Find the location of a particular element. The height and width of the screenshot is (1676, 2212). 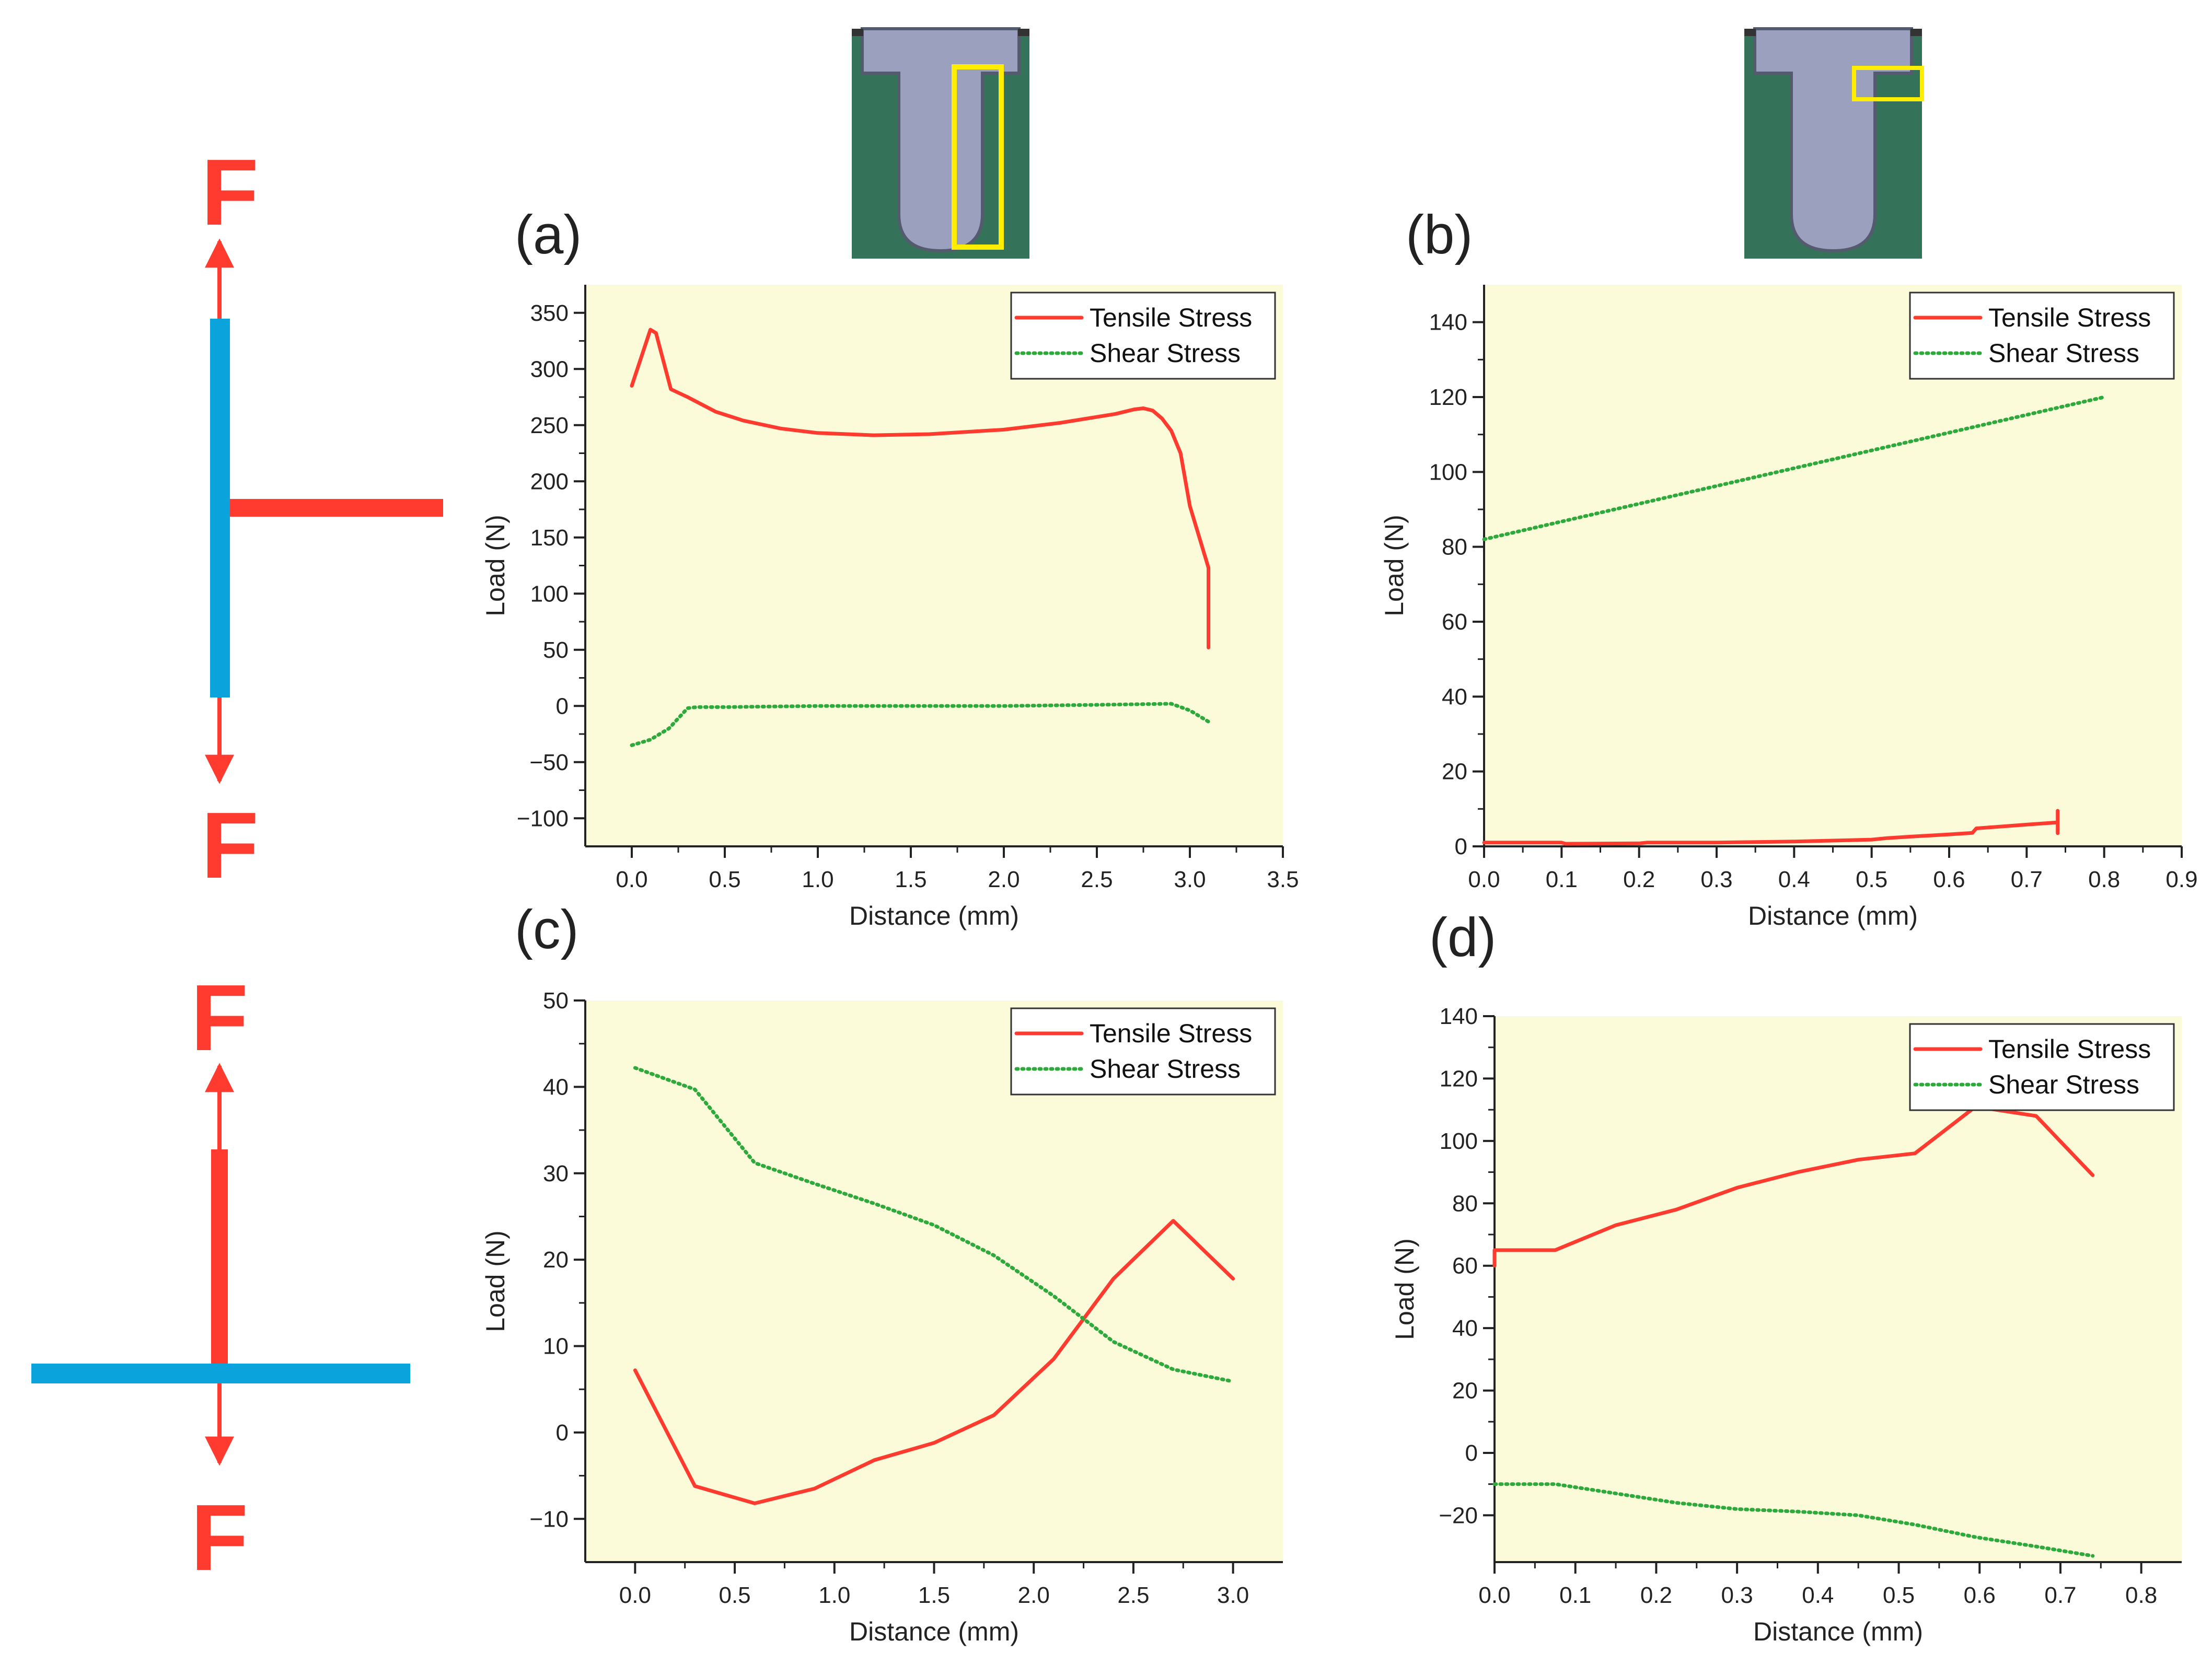

panel-label: (c) is located at coordinates (547, 930).